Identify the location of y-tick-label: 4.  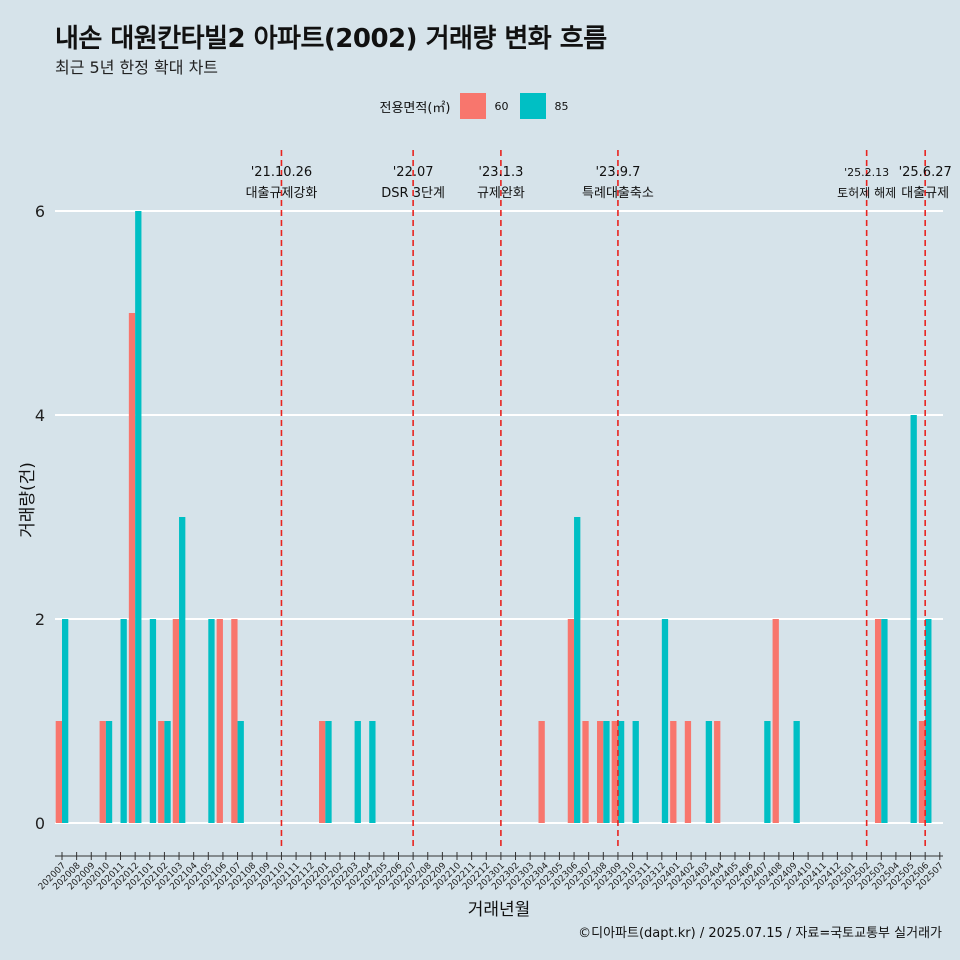
(40, 415).